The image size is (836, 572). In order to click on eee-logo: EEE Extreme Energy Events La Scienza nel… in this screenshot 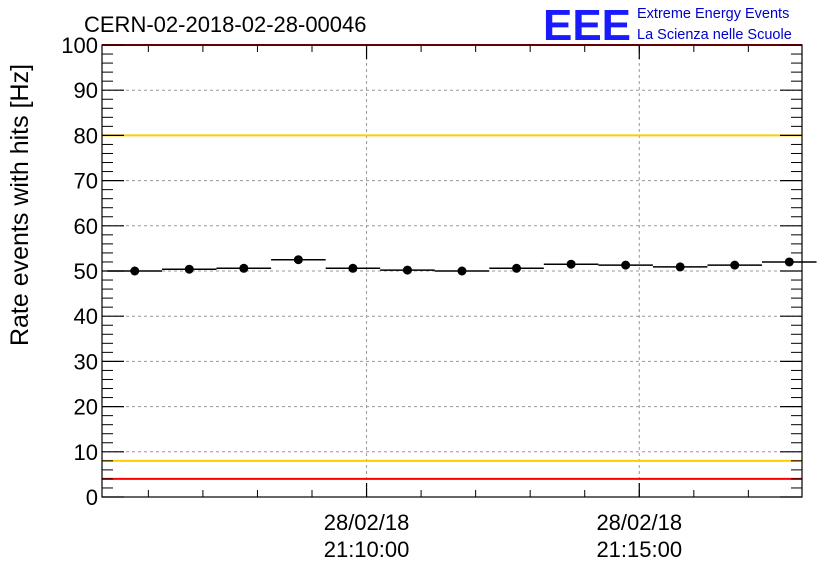, I will do `click(667, 25)`.